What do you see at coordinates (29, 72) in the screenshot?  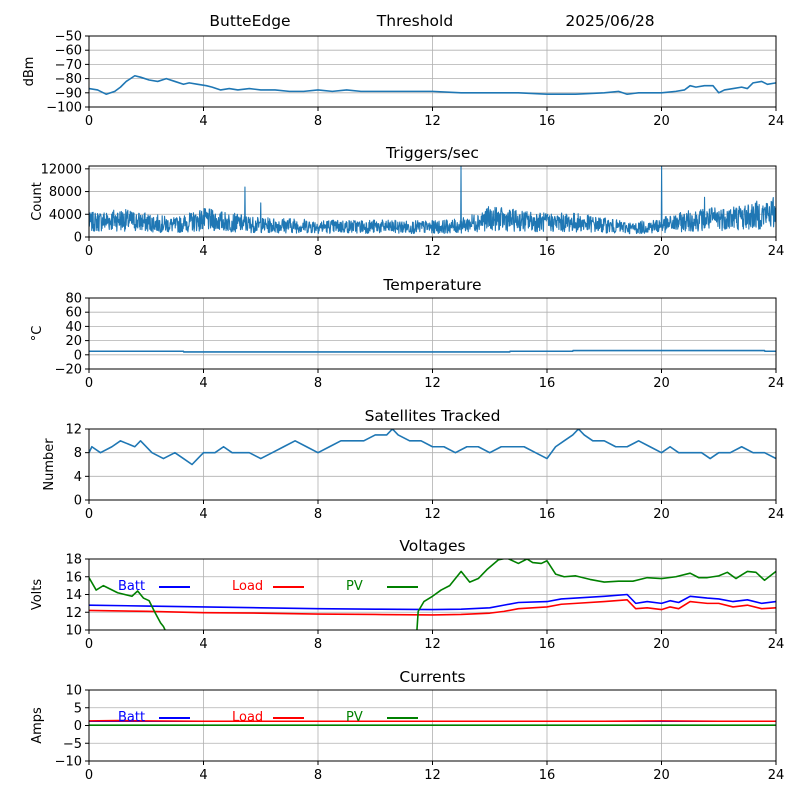 I see `y-axis-label: dBm` at bounding box center [29, 72].